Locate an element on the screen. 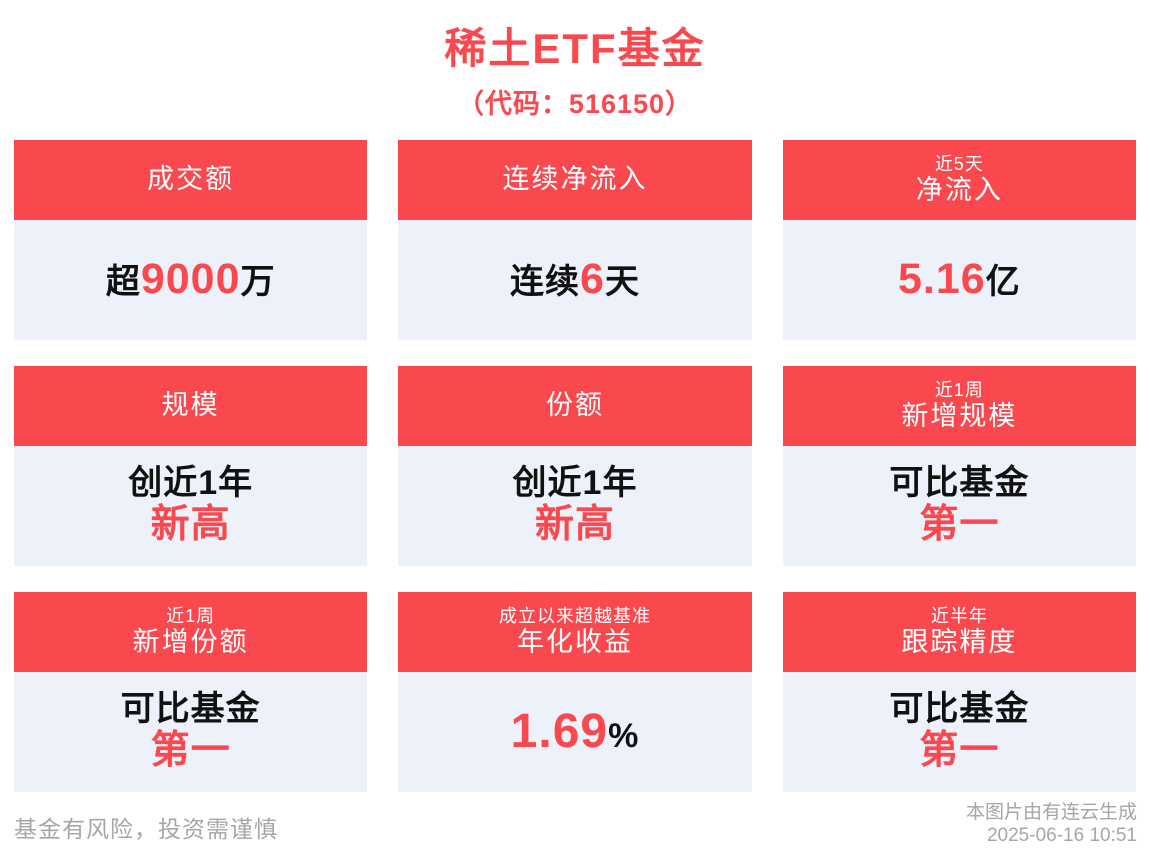  stat-card-tracking-precision-6m: 近半年 跟踪精度 可比基金 第一 is located at coordinates (959, 692).